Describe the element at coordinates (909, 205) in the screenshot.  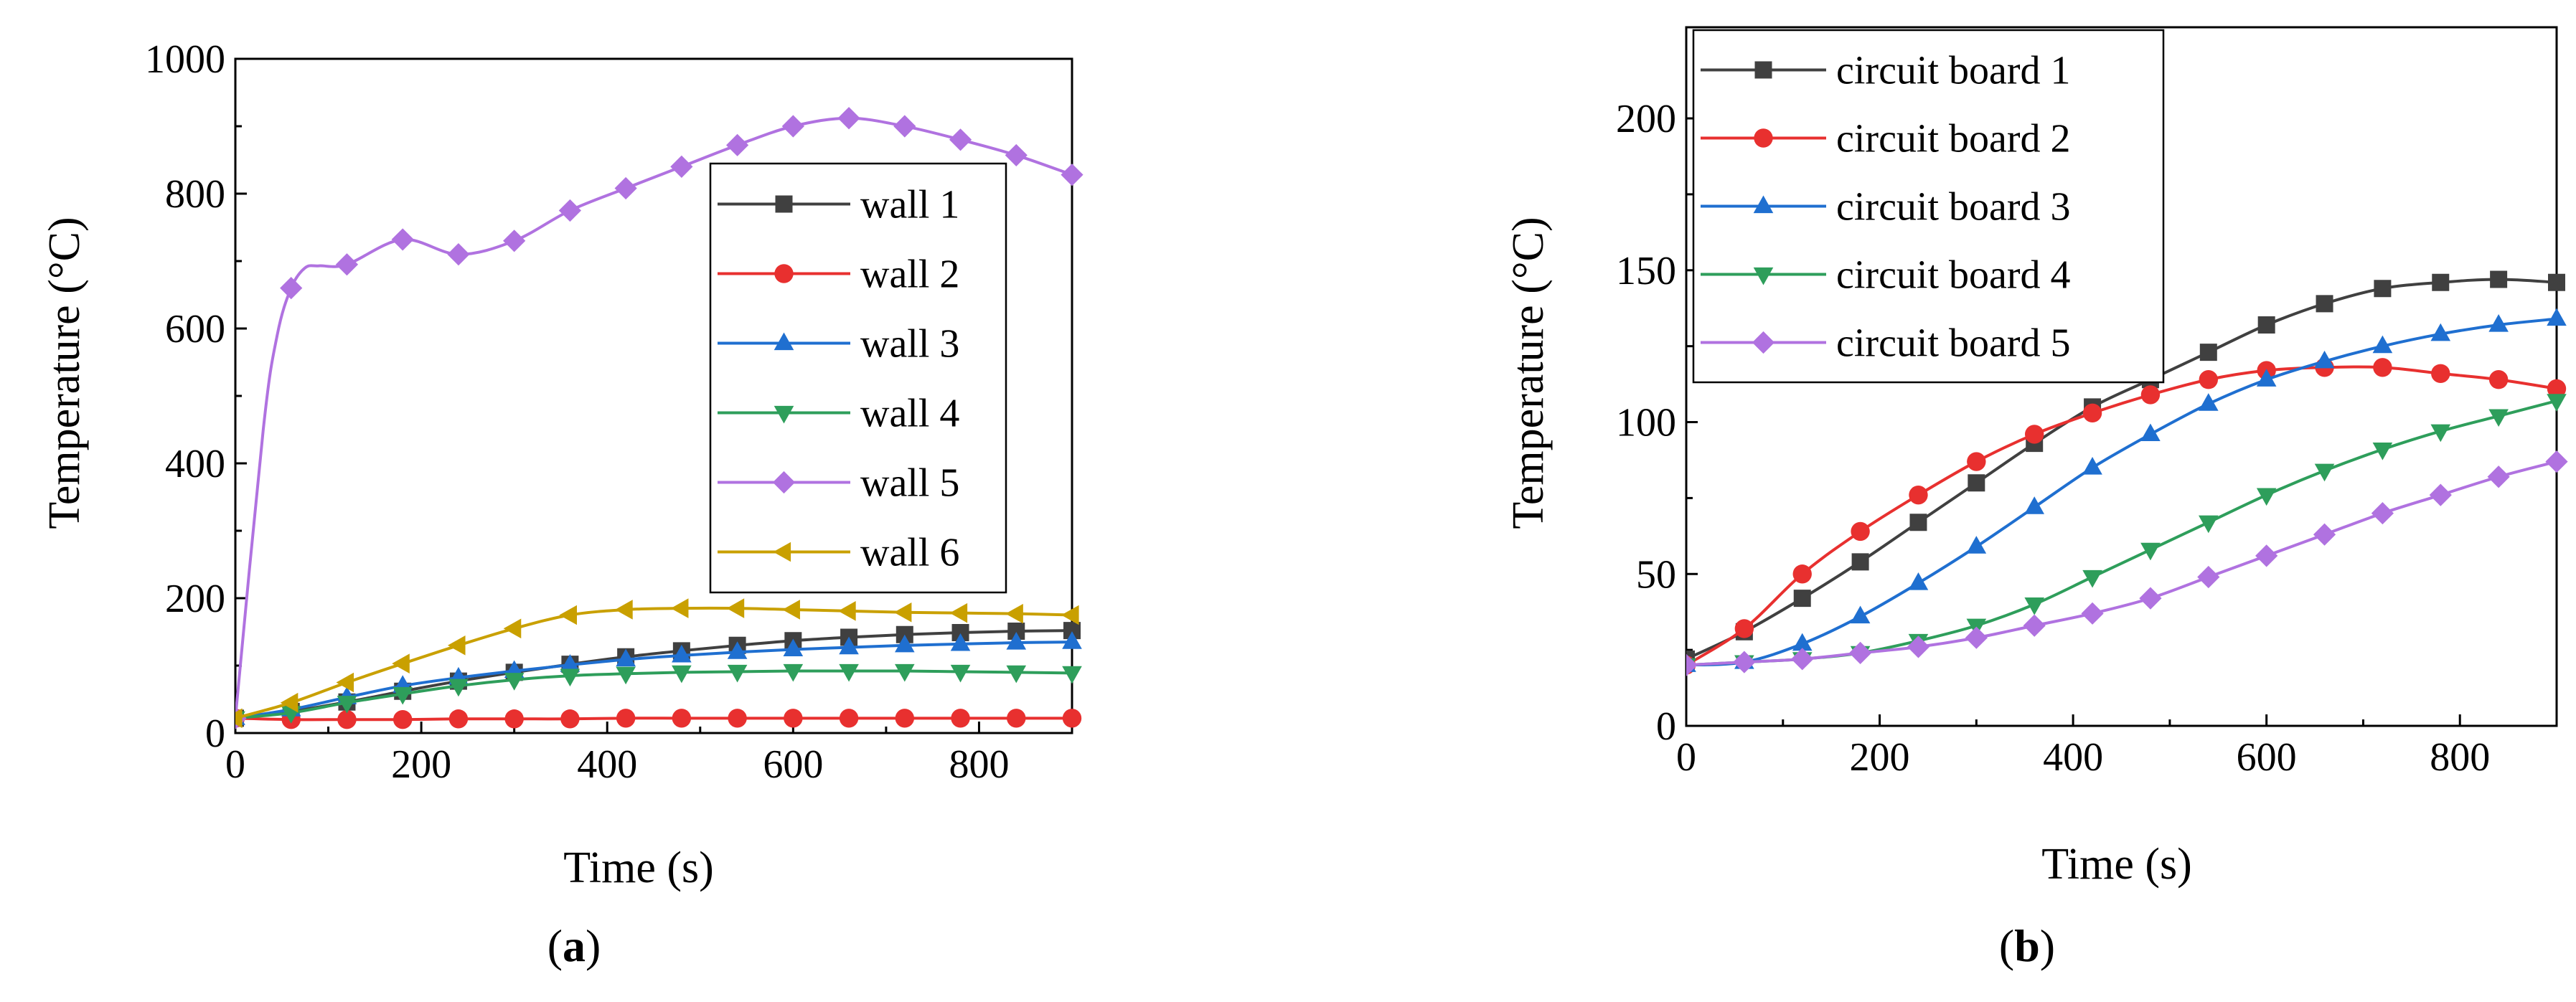
I see `panel-a-legend-label: wall 1` at that location.